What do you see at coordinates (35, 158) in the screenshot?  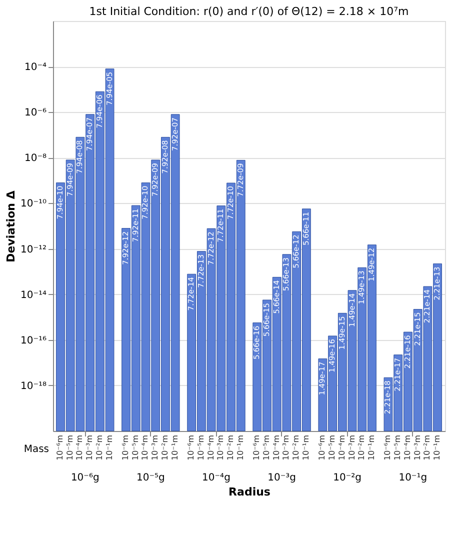 I see `y-tick-label: 10⁻⁸` at bounding box center [35, 158].